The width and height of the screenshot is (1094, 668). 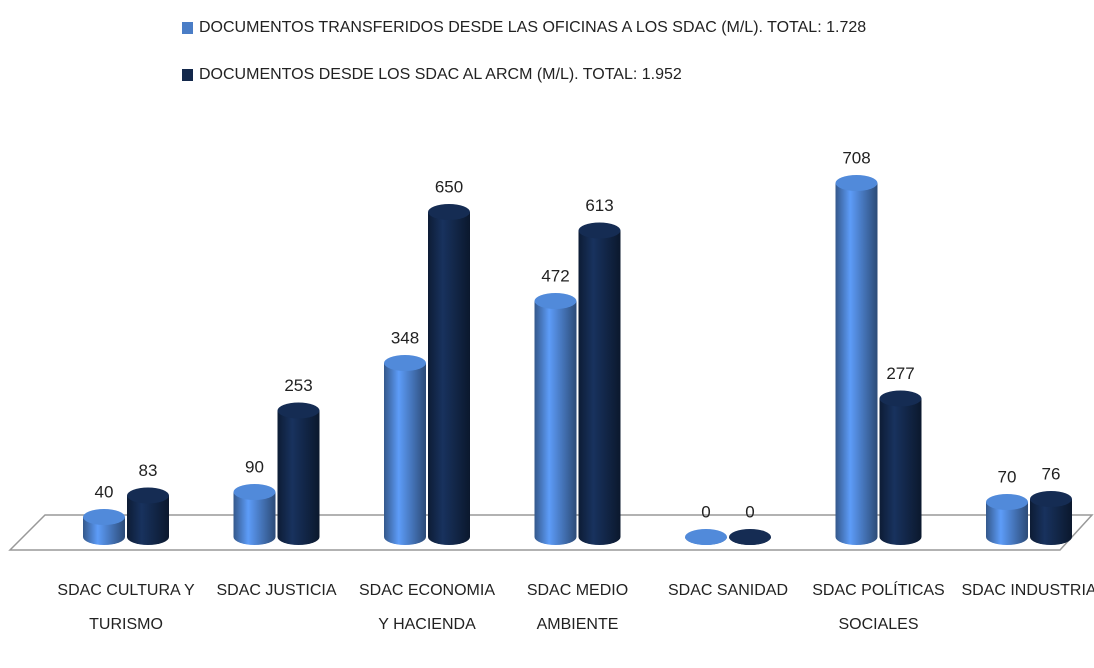 I want to click on x-tick-label: SDAC ECONOMIA Y HACIENDA, so click(x=426, y=607).